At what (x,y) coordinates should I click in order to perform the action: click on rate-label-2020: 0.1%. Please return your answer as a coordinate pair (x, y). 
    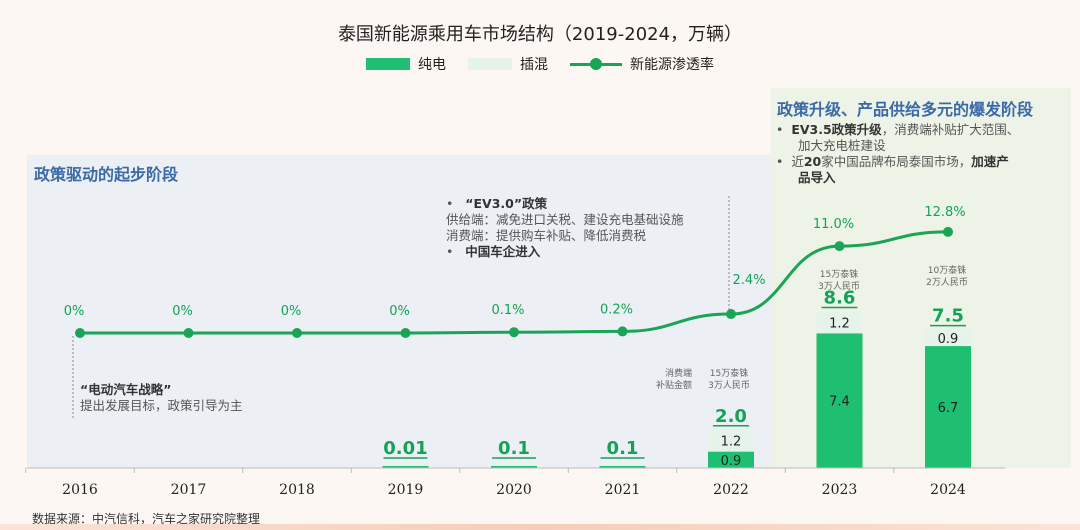
    Looking at the image, I should click on (507, 310).